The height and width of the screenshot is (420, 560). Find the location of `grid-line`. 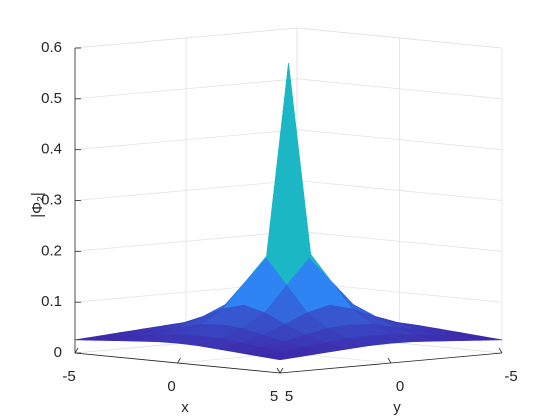

grid-line is located at coordinates (288, 38).